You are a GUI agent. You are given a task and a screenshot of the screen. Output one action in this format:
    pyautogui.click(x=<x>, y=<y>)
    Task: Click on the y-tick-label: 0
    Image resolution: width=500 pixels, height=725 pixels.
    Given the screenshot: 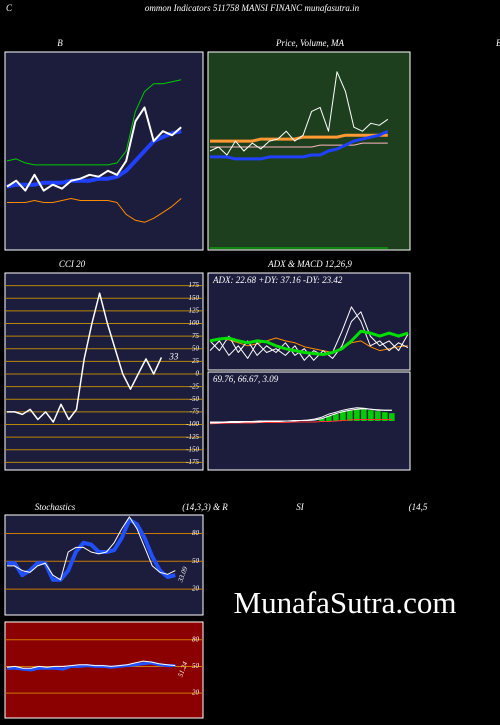 What is the action you would take?
    pyautogui.click(x=198, y=374)
    